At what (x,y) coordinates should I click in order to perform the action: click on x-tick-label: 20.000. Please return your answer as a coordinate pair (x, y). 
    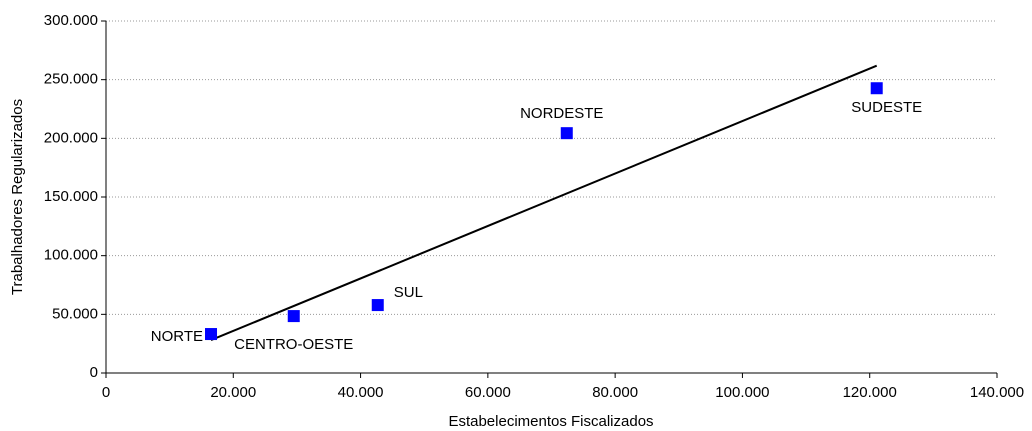
    Looking at the image, I should click on (233, 392).